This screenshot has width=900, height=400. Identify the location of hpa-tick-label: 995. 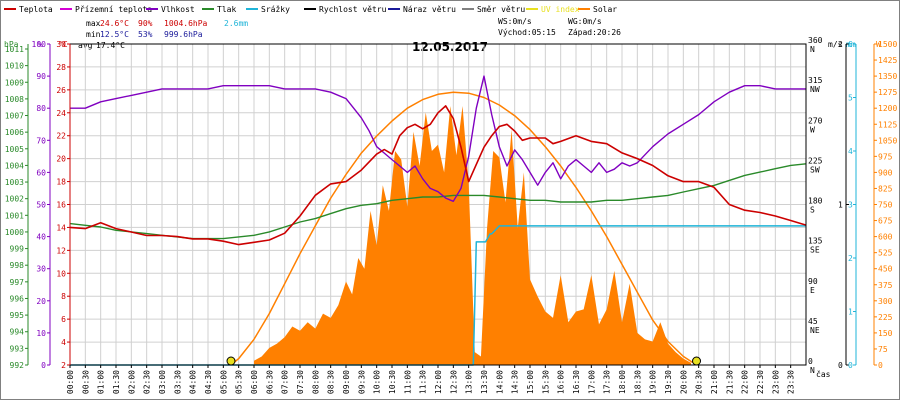
(17, 315).